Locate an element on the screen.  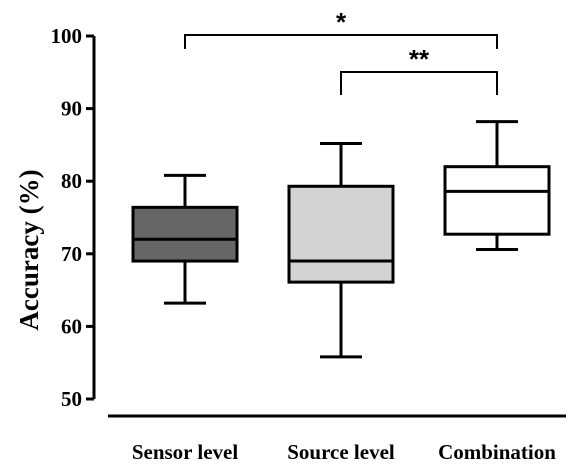
y-axis-title: Accuracy (%) is located at coordinates (29, 249).